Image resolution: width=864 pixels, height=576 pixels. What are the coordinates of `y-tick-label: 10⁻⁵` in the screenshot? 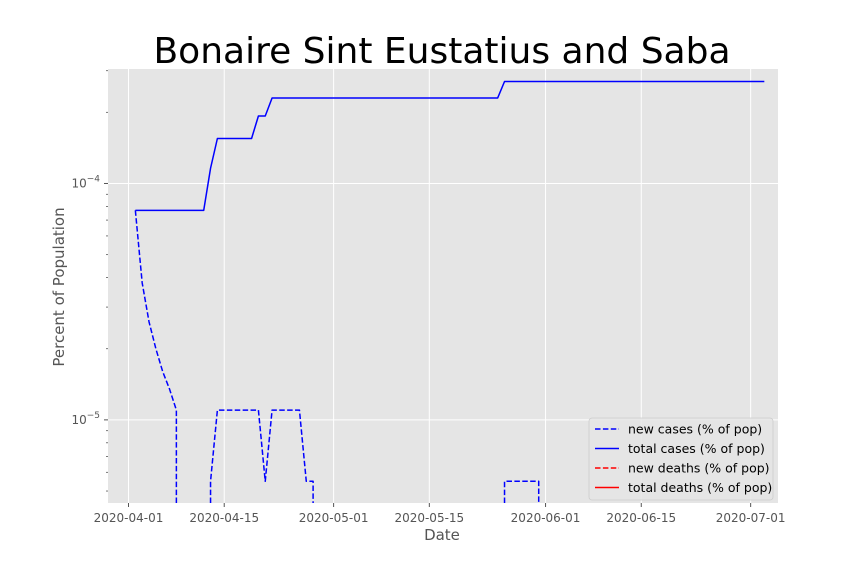 It's located at (85, 419).